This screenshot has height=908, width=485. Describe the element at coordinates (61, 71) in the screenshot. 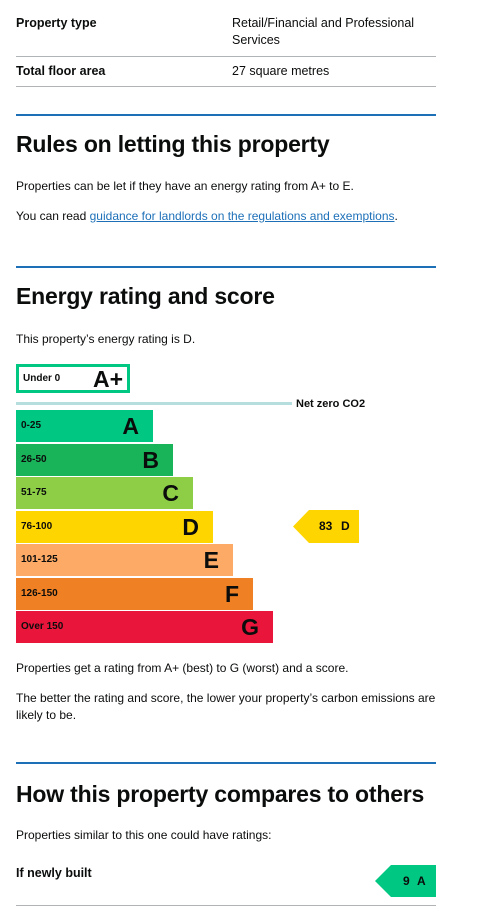

I see `summary-label: Total floor area` at that location.